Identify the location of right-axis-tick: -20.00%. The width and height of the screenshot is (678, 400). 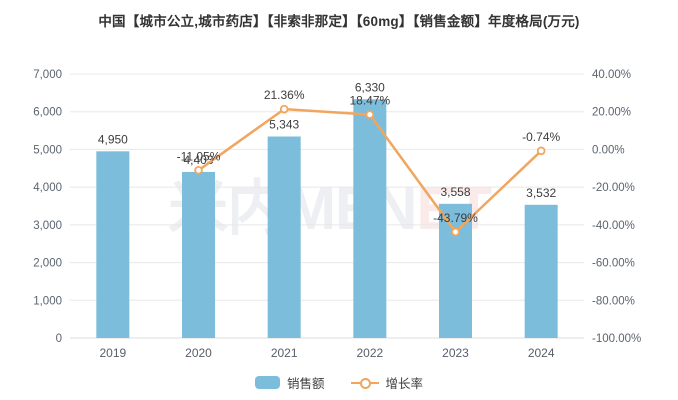
(613, 188).